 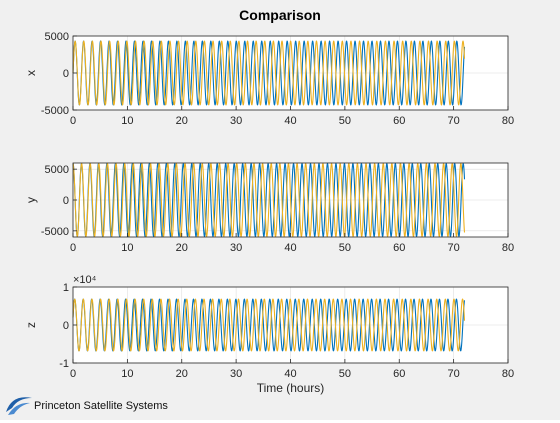 I want to click on y-axis-label: z, so click(x=31, y=325).